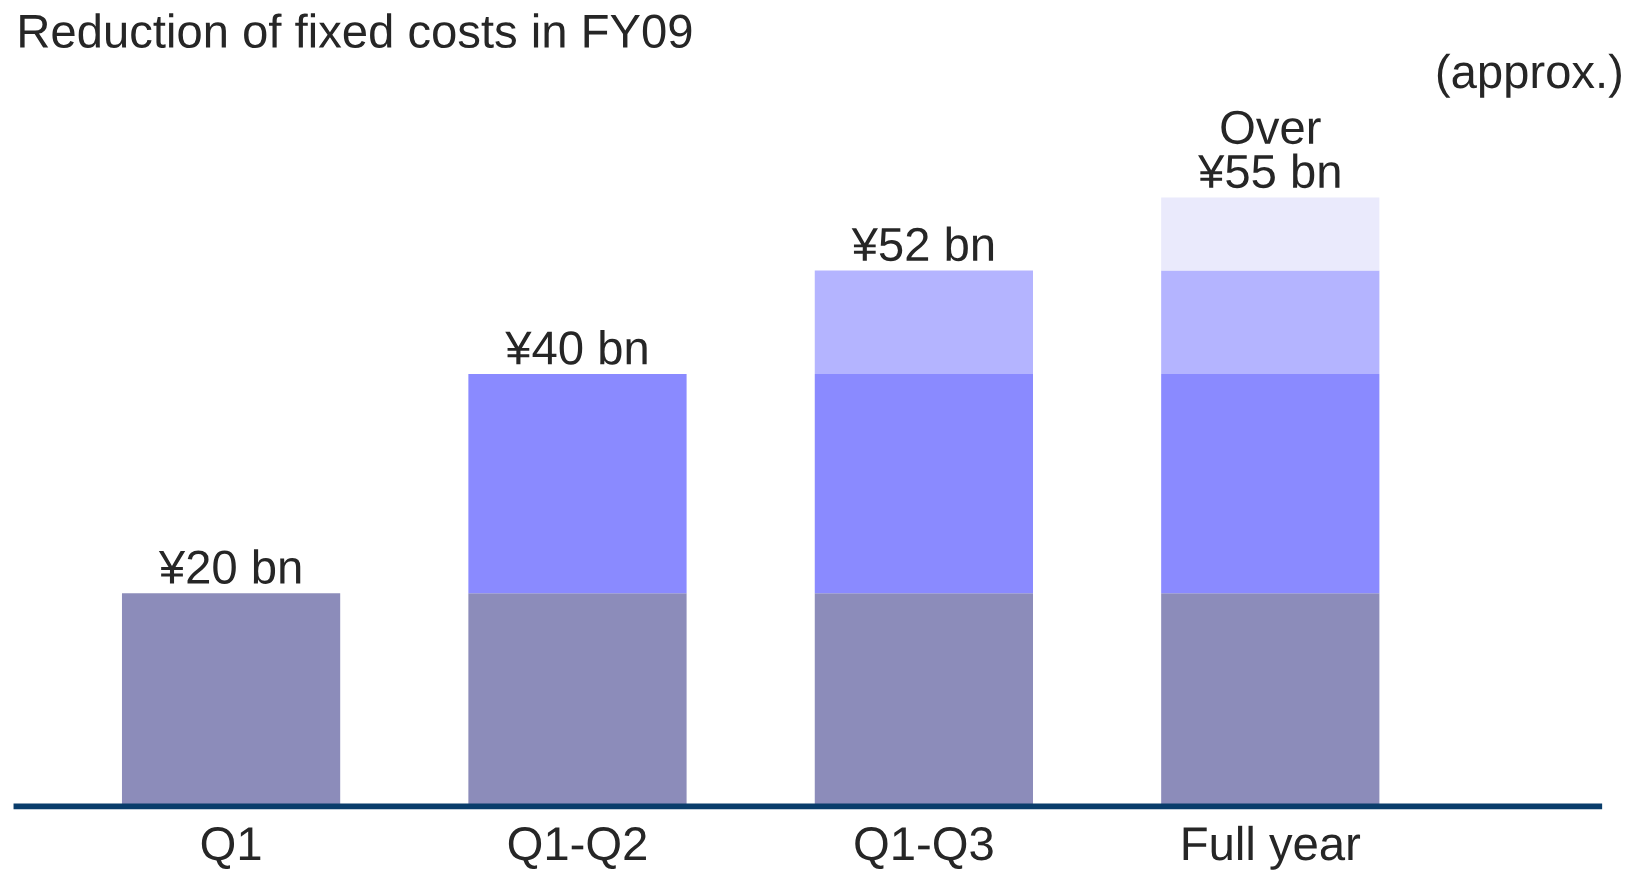 Image resolution: width=1632 pixels, height=891 pixels. What do you see at coordinates (1272, 847) in the screenshot?
I see `x-tick-label: Full year` at bounding box center [1272, 847].